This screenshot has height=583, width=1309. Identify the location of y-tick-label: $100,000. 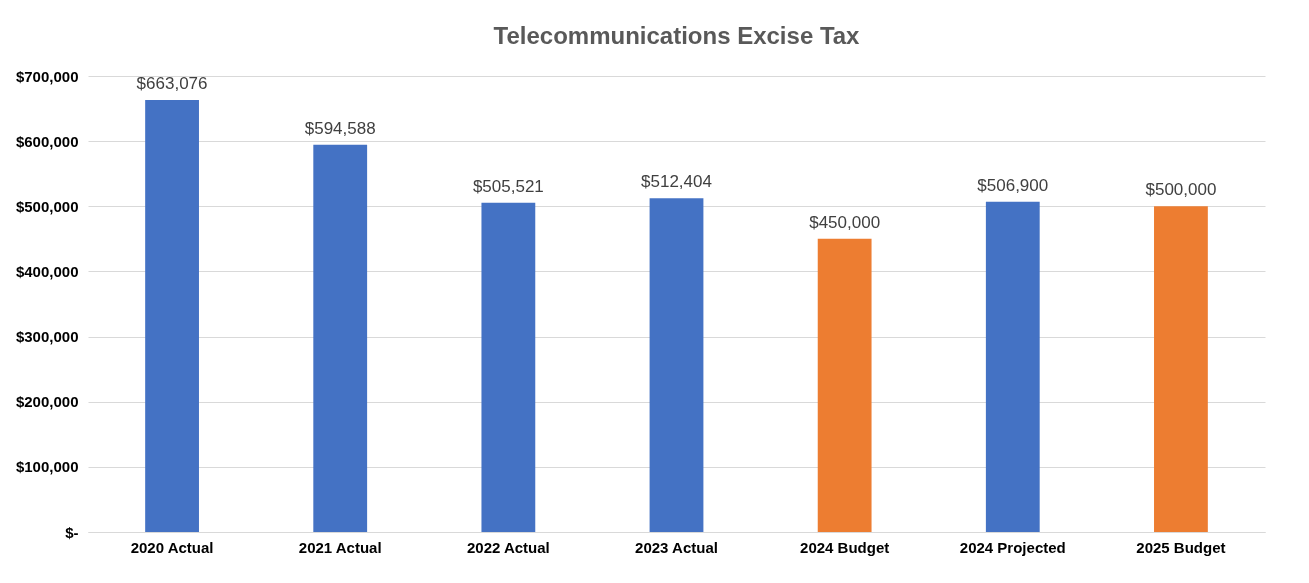
(47, 467).